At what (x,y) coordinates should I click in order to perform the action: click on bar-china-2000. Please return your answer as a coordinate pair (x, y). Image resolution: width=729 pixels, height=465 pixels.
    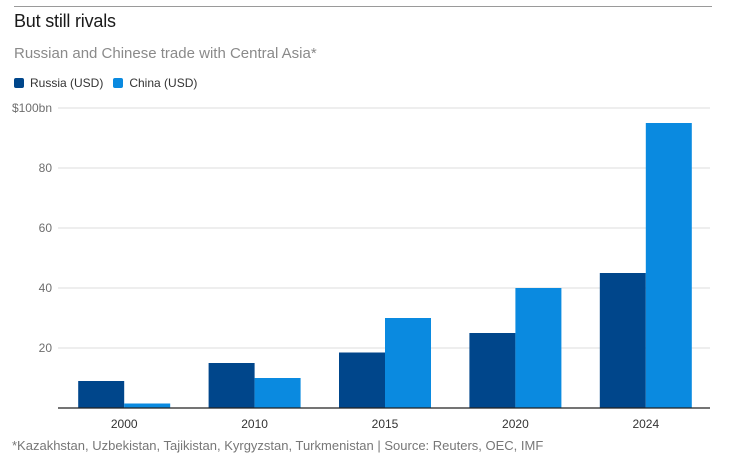
    Looking at the image, I should click on (147, 405).